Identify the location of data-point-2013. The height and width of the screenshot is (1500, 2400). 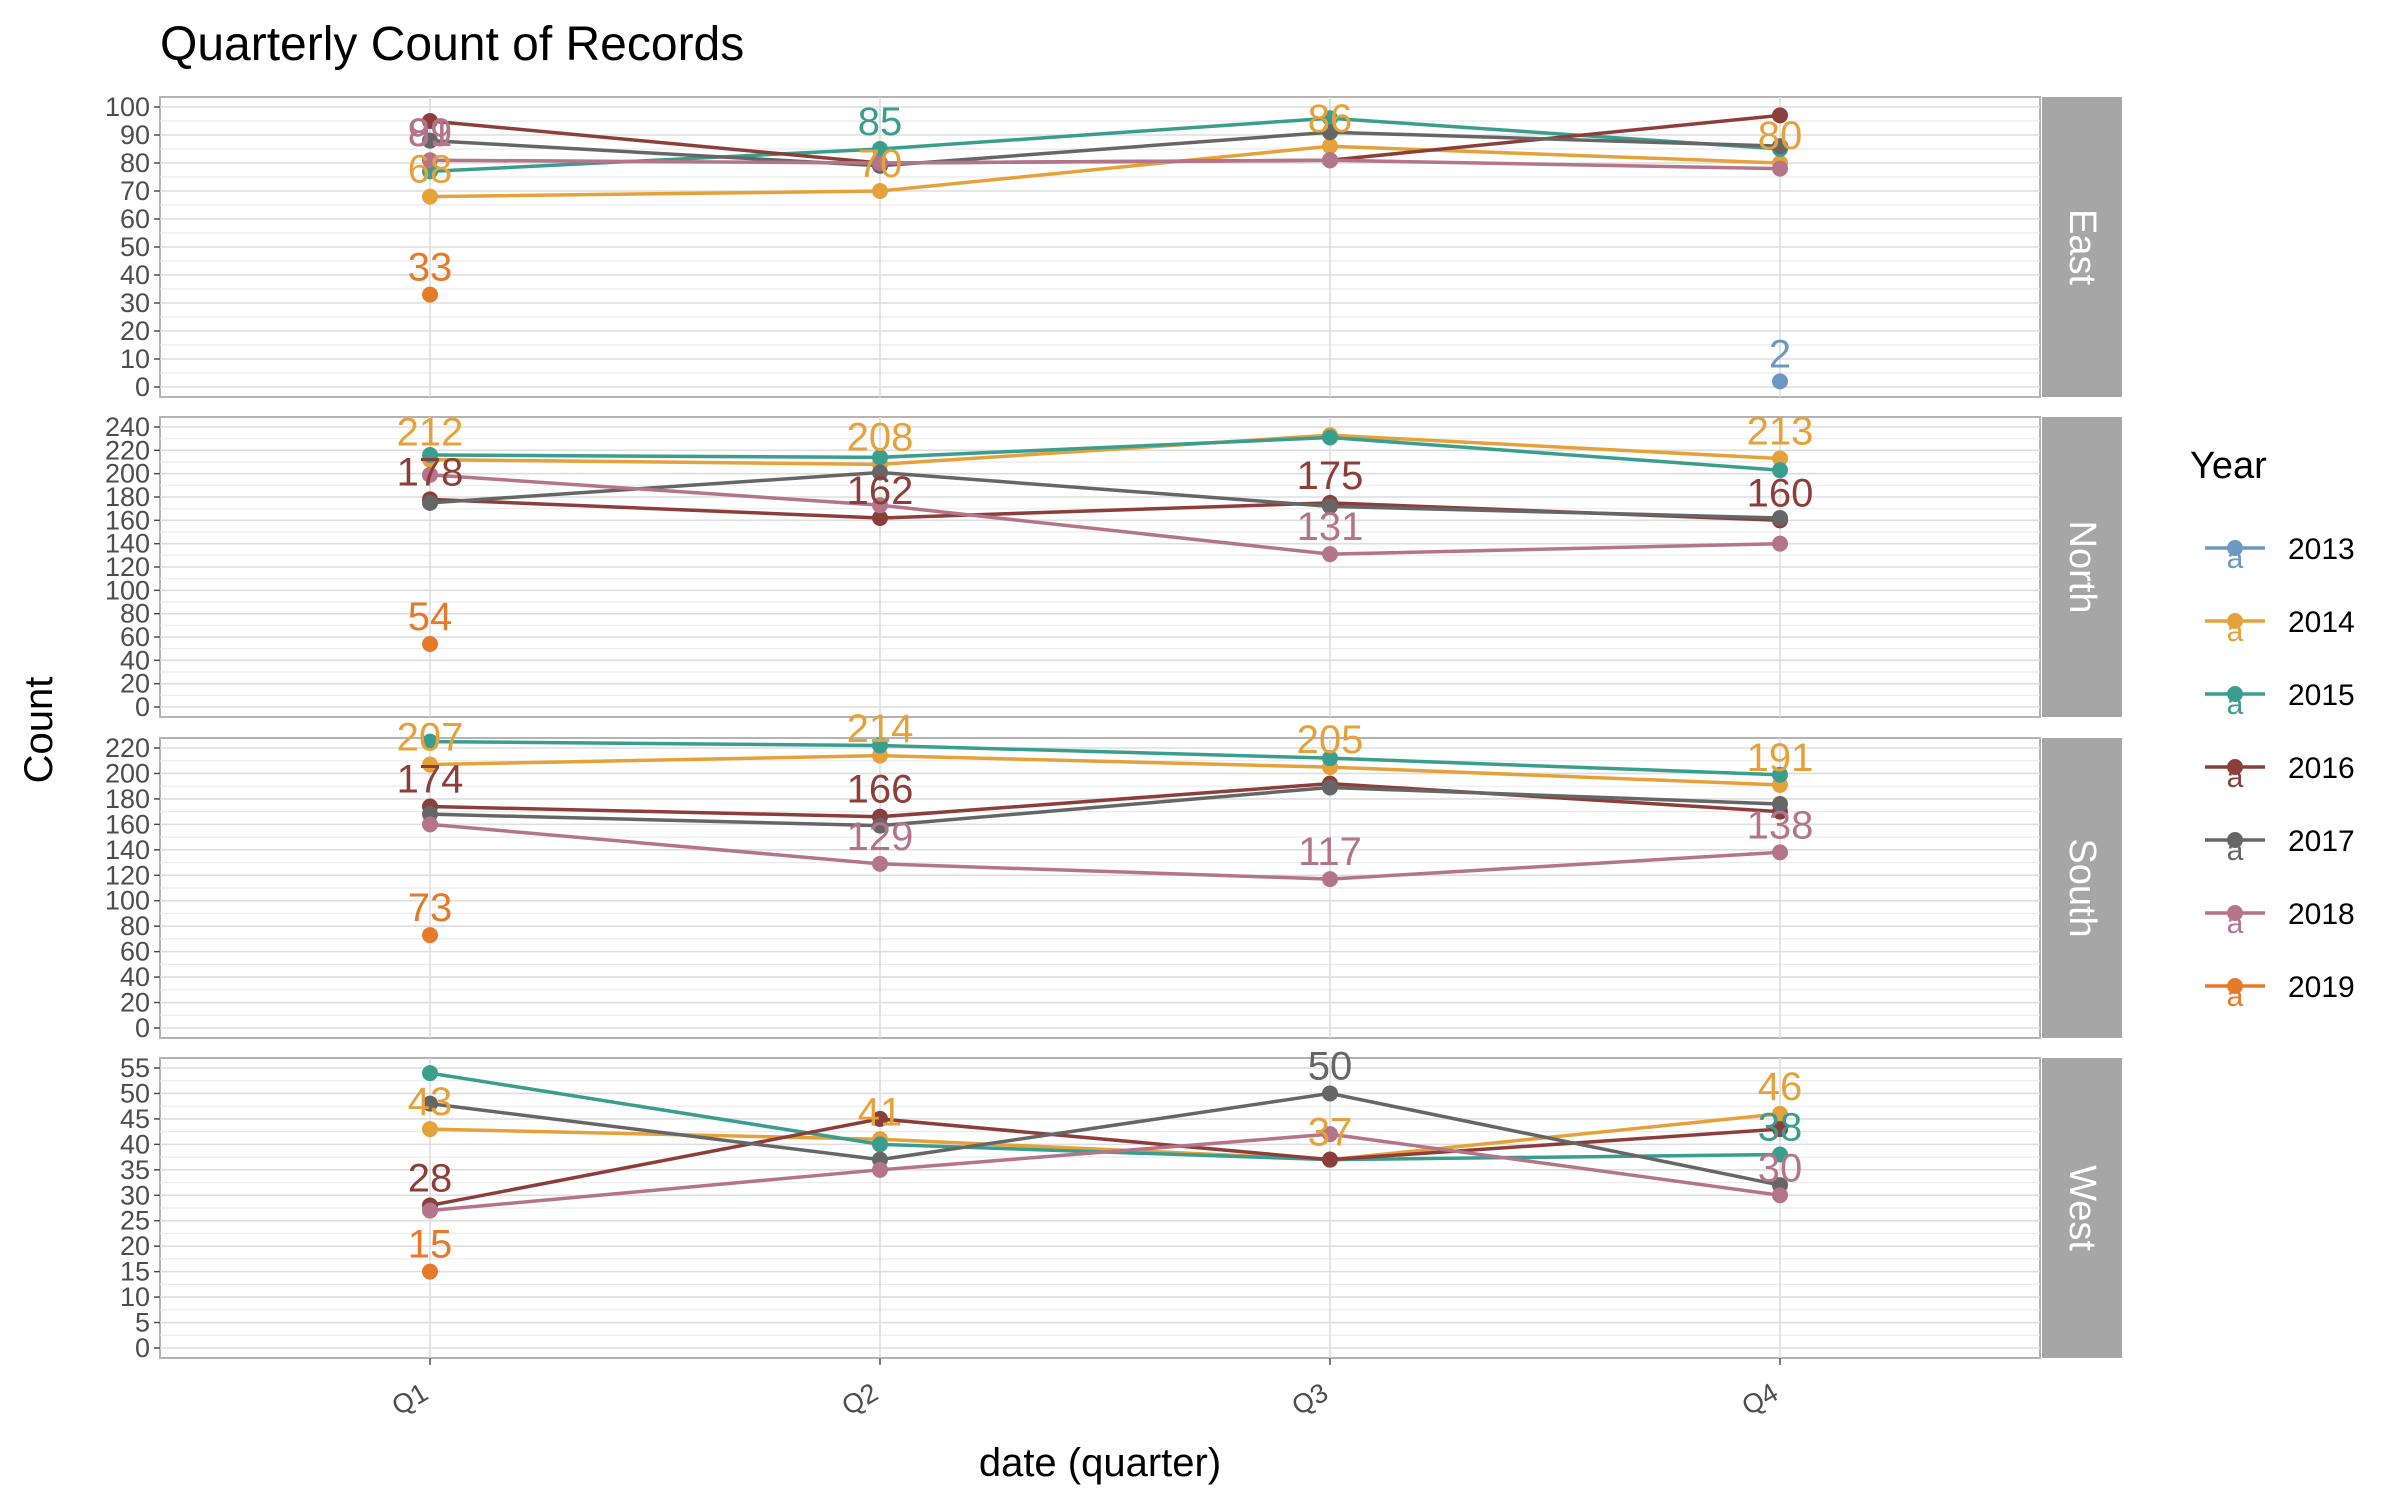
(1780, 381).